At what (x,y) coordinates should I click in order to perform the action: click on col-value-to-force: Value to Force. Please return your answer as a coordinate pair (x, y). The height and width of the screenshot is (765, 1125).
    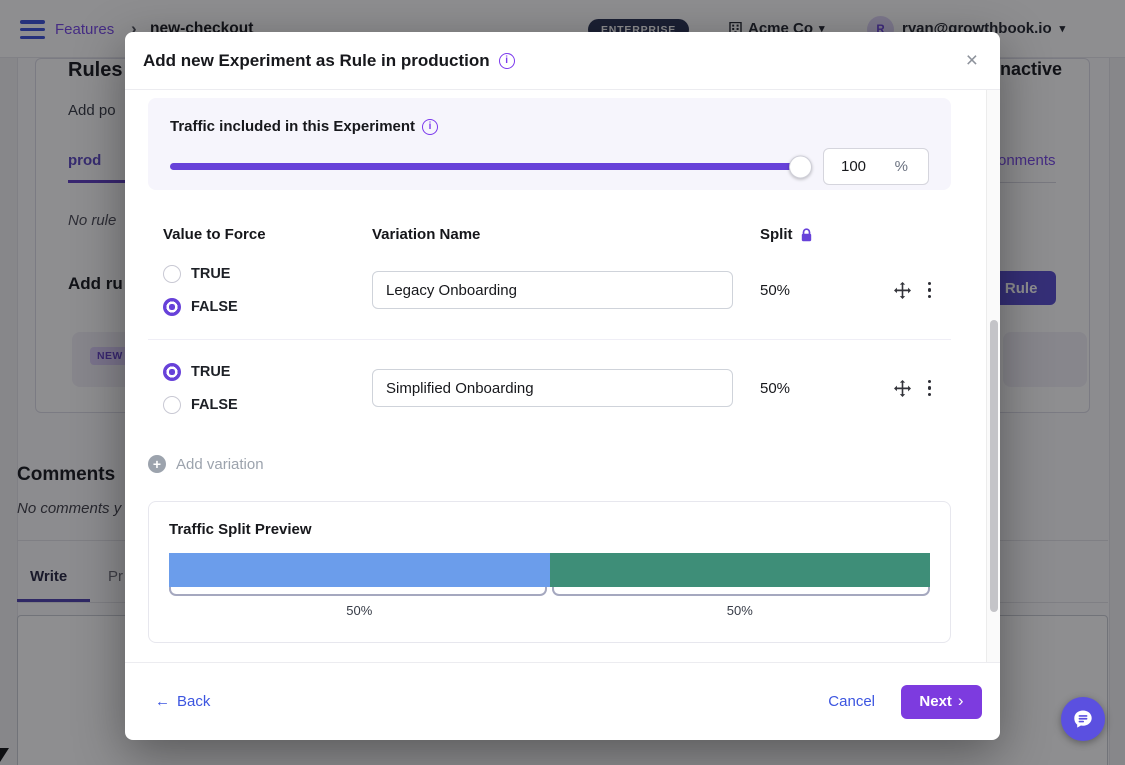
    Looking at the image, I should click on (214, 234).